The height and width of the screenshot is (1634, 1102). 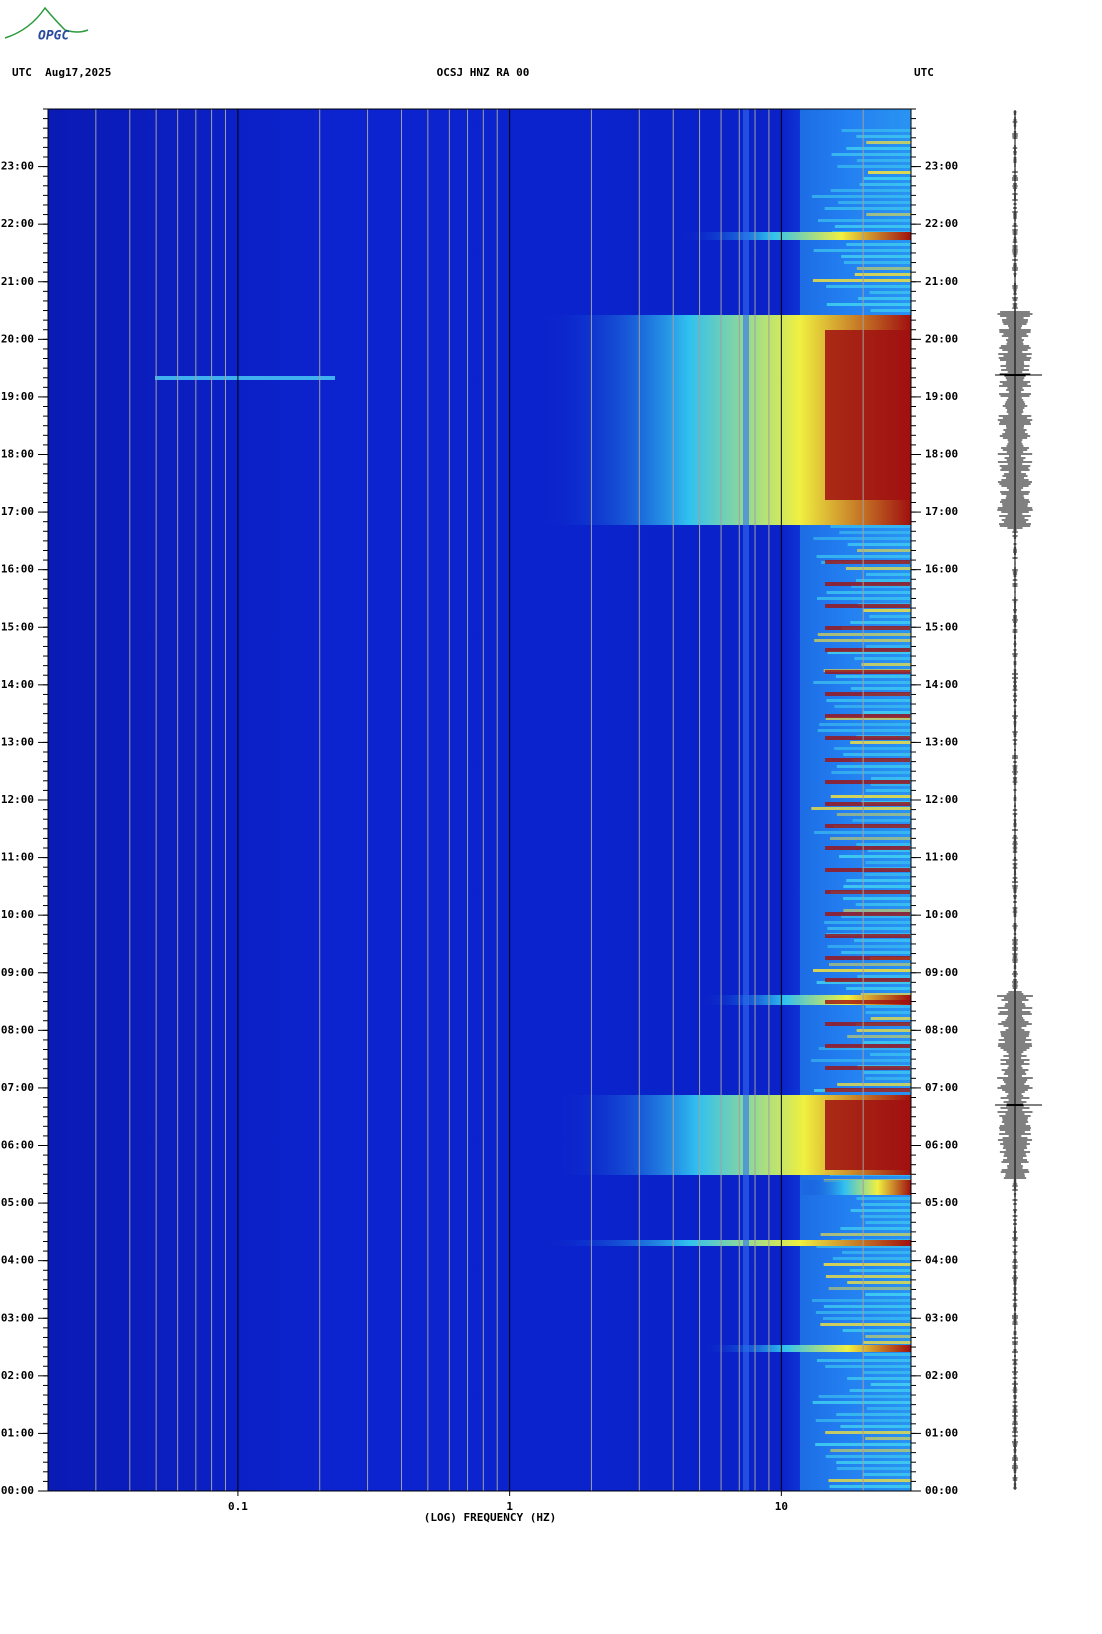 I want to click on logo: OPGC, so click(x=46, y=25).